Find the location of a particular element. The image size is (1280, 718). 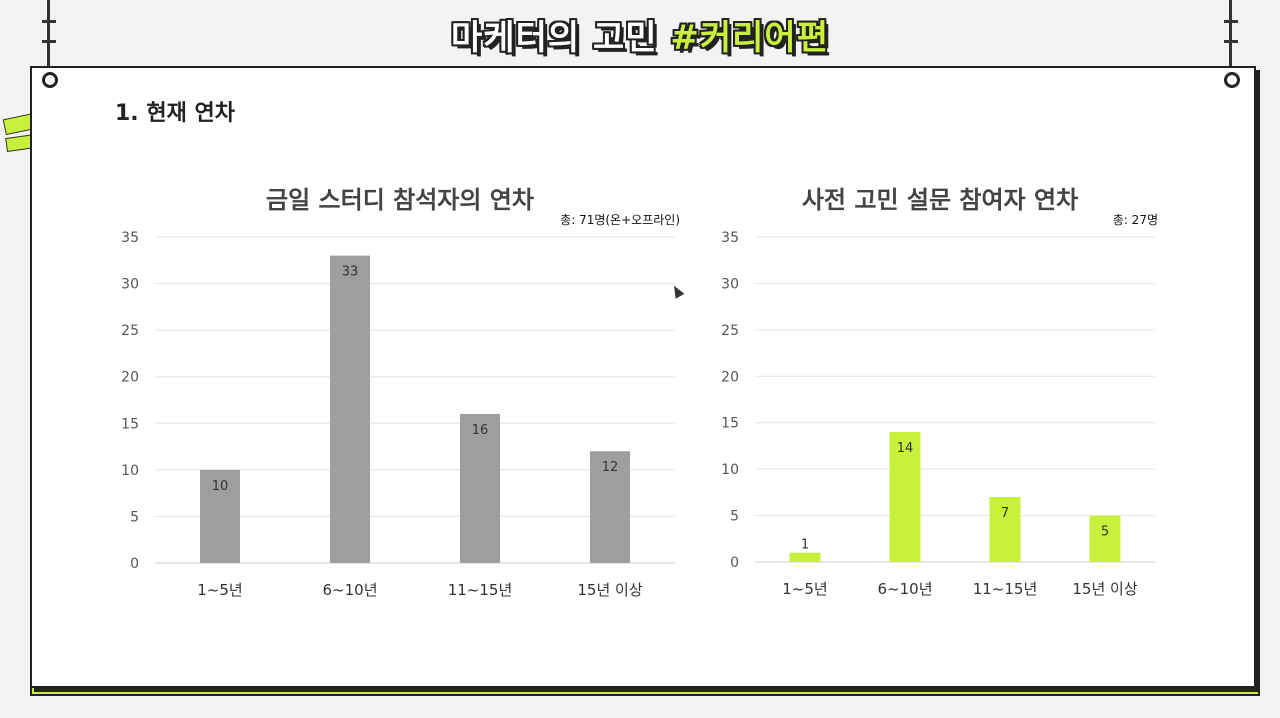

board-accent-strip is located at coordinates (645, 691).